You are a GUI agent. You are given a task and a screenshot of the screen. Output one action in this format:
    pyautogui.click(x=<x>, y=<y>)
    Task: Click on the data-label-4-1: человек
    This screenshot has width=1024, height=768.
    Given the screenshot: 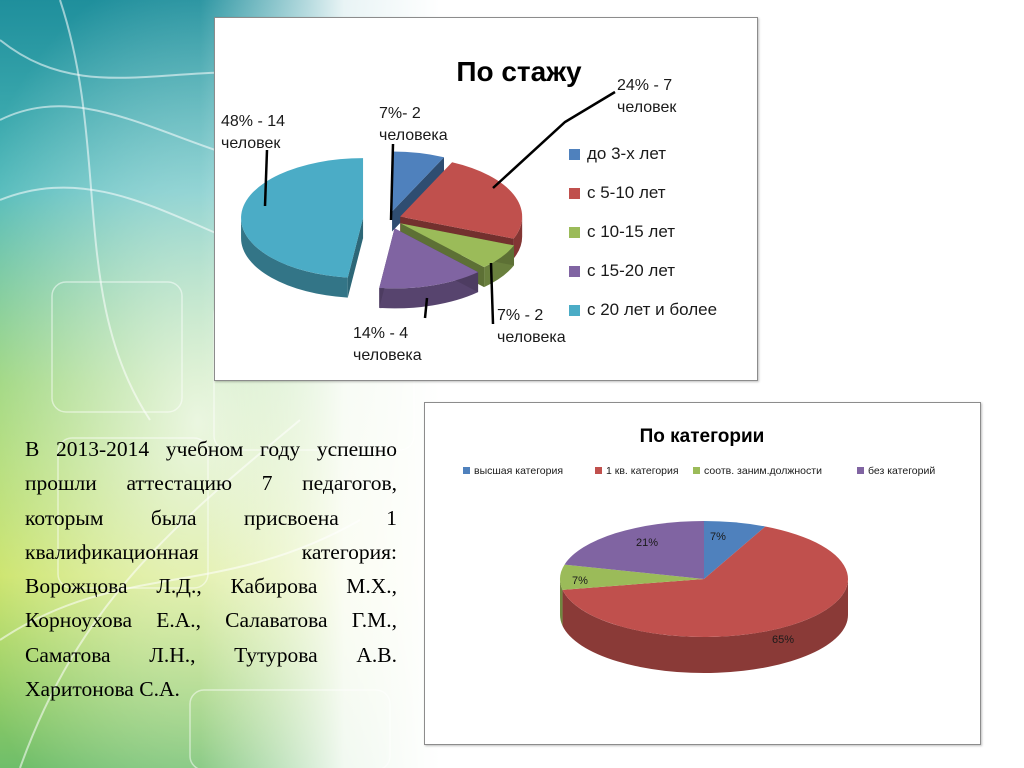 What is the action you would take?
    pyautogui.click(x=251, y=143)
    